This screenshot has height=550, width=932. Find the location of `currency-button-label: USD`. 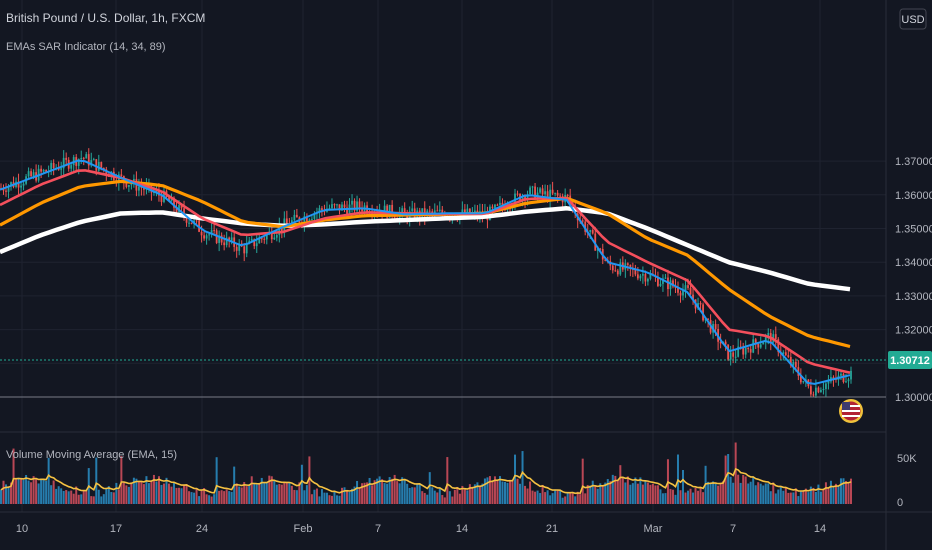

currency-button-label: USD is located at coordinates (912, 20).